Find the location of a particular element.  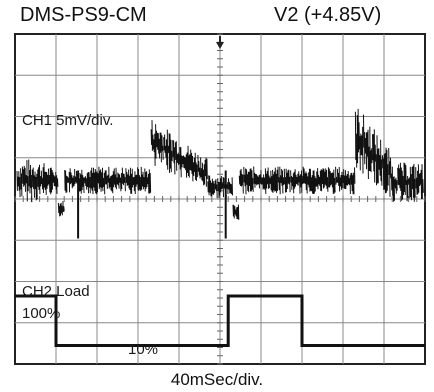

ch1-scale-label: CH1 5mV/div. is located at coordinates (67, 120).